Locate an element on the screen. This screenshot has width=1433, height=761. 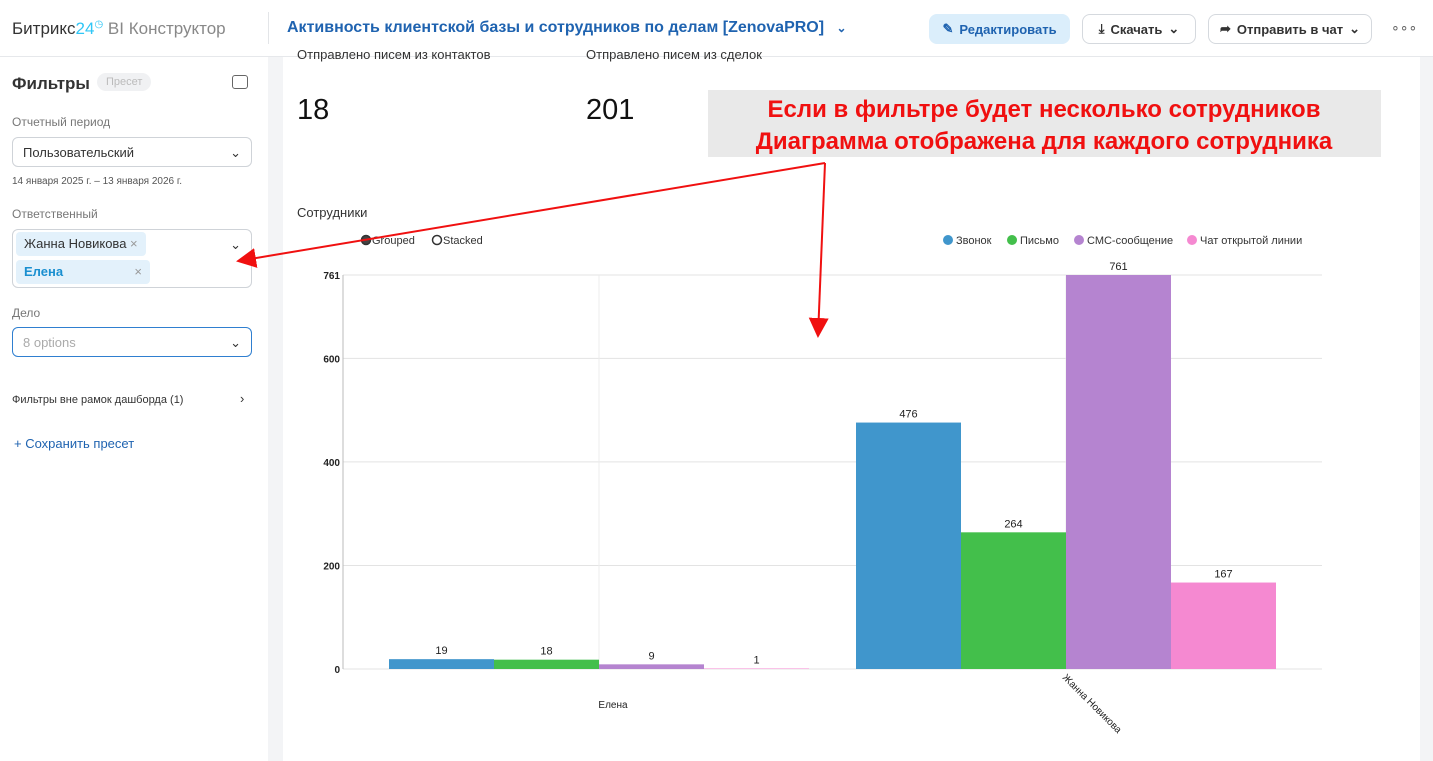
annotation-box is located at coordinates (1044, 123).